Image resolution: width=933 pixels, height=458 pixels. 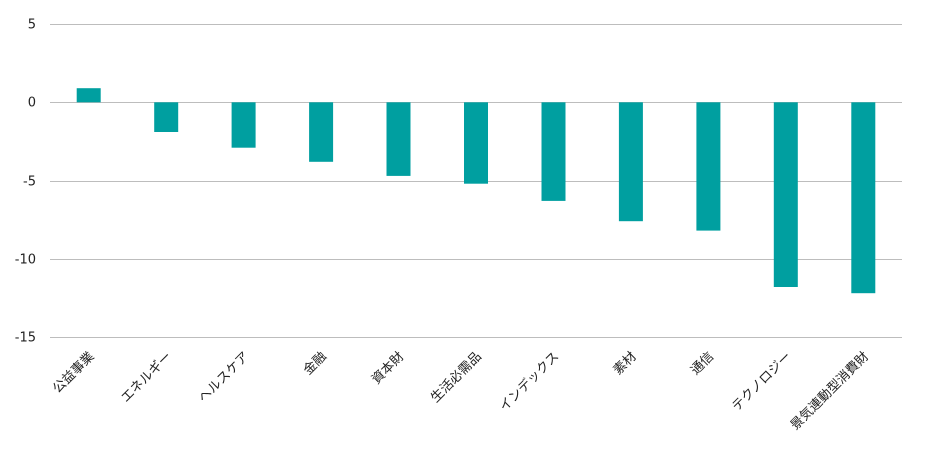 I want to click on x-category-label: 通信, so click(x=702, y=363).